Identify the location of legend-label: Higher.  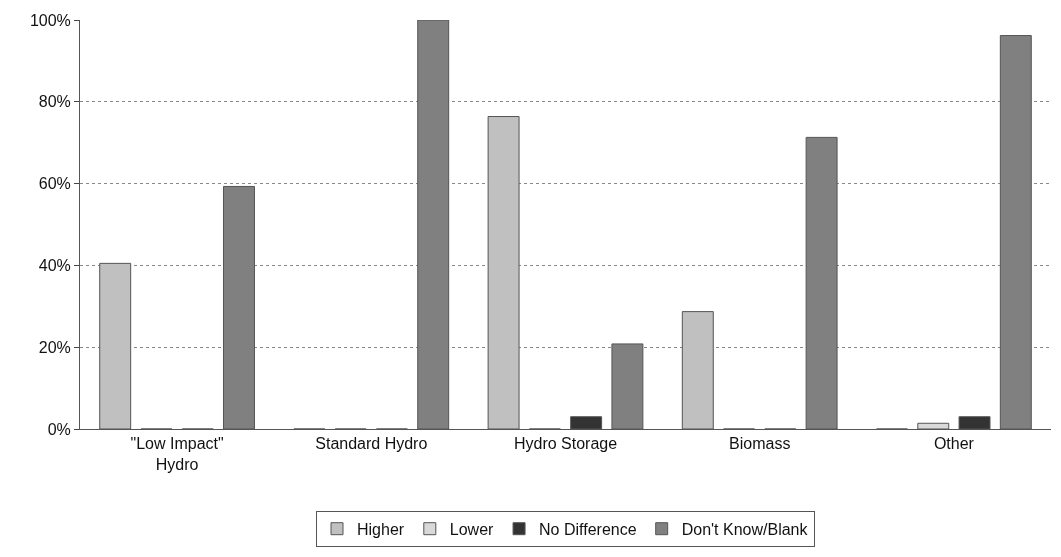
(381, 529).